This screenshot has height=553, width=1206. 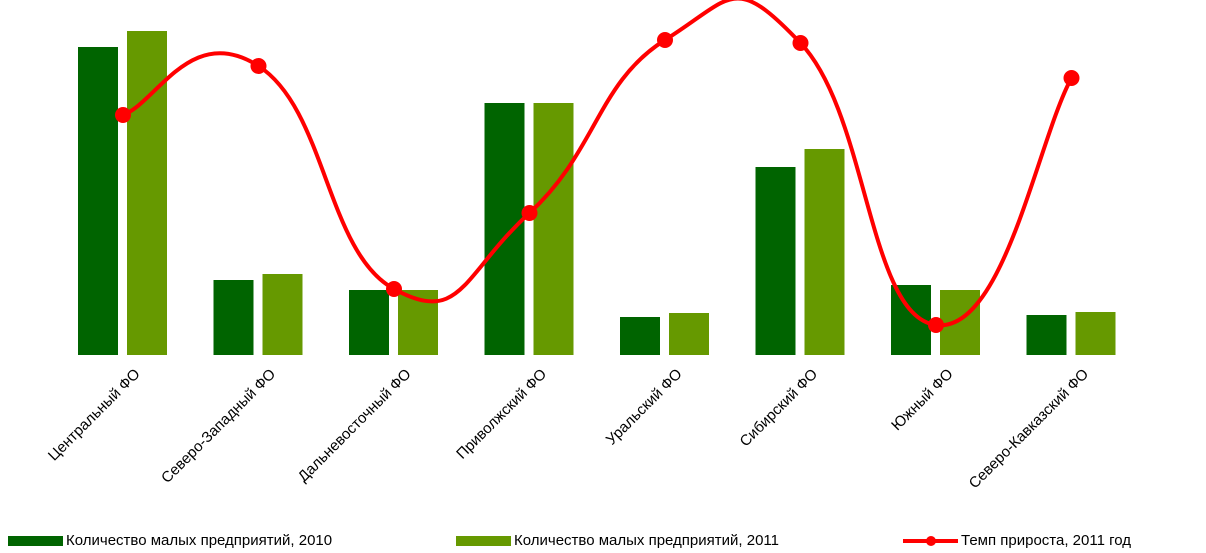 What do you see at coordinates (922, 400) in the screenshot?
I see `x-tick-label: Южный ФО` at bounding box center [922, 400].